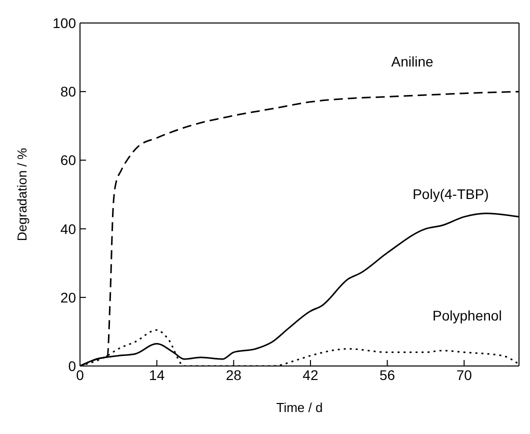 The height and width of the screenshot is (434, 530). I want to click on y-tick-label: 100, so click(64, 22).